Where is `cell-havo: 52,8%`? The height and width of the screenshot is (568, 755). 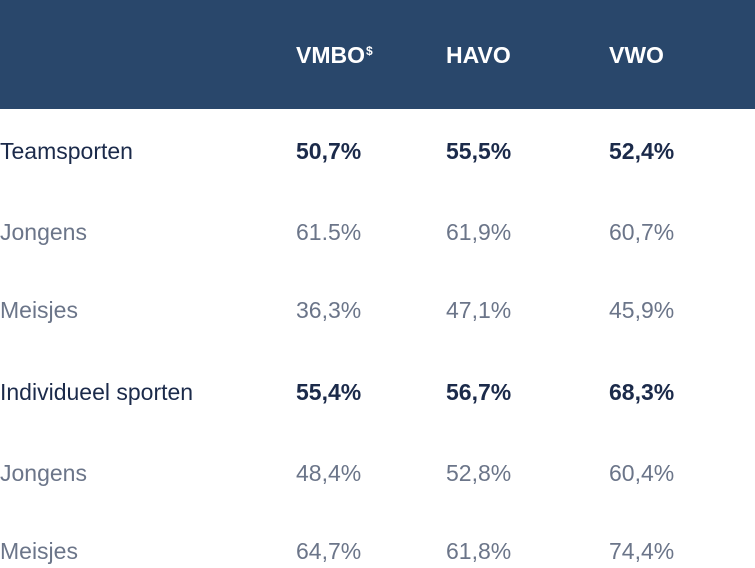 cell-havo: 52,8% is located at coordinates (479, 473).